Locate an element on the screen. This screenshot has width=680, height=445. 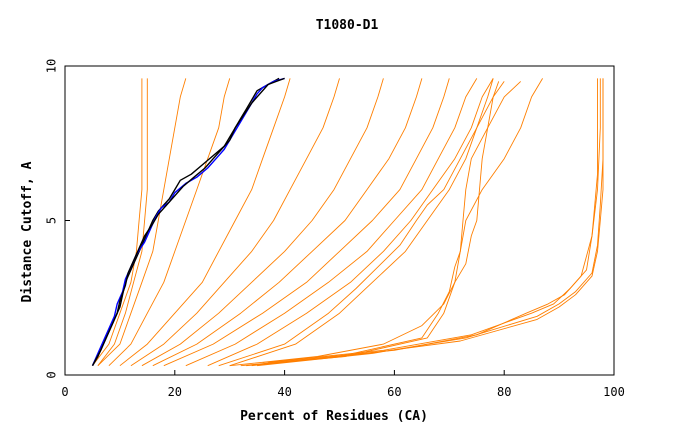
x-tick-label-5: 100 is located at coordinates (614, 392).